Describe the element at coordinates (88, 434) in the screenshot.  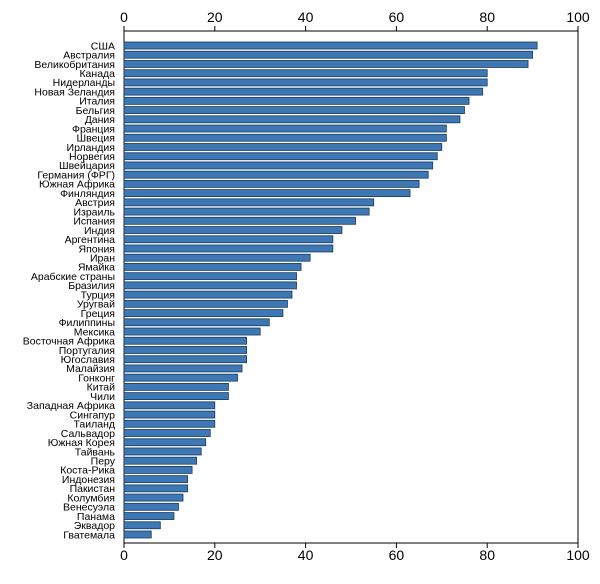
I see `category-label: Сальвадор` at that location.